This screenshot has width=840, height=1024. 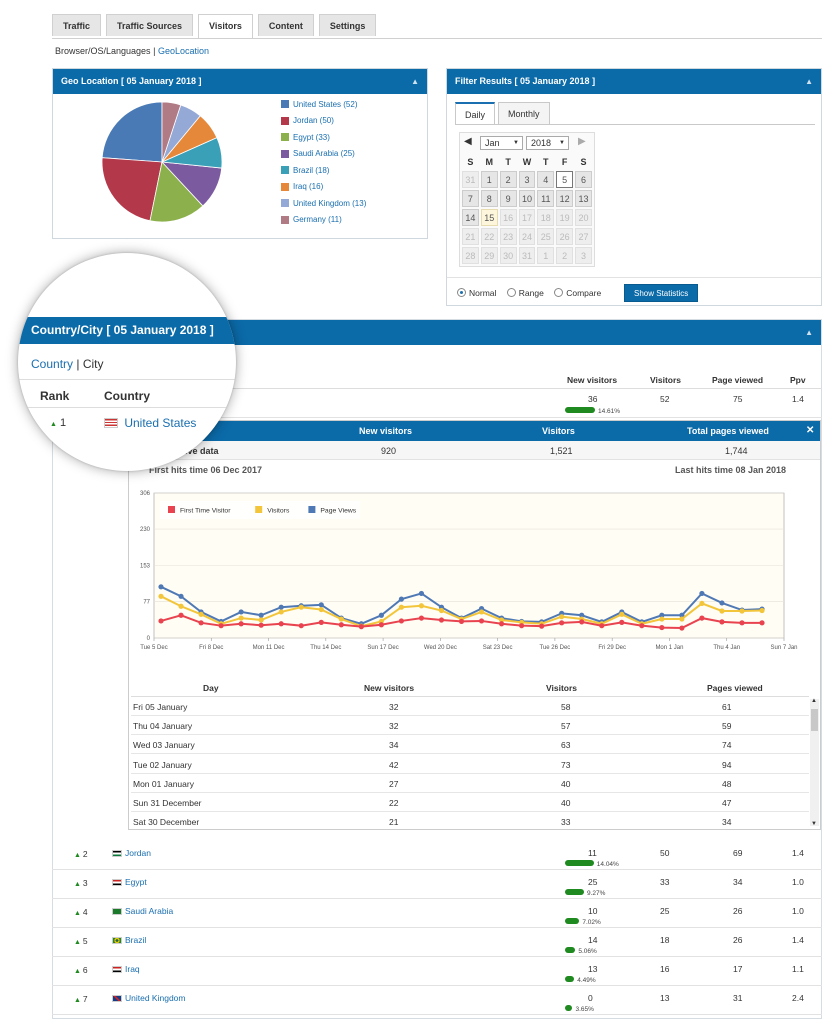 What do you see at coordinates (524, 113) in the screenshot?
I see `tab-monthly: Monthly` at bounding box center [524, 113].